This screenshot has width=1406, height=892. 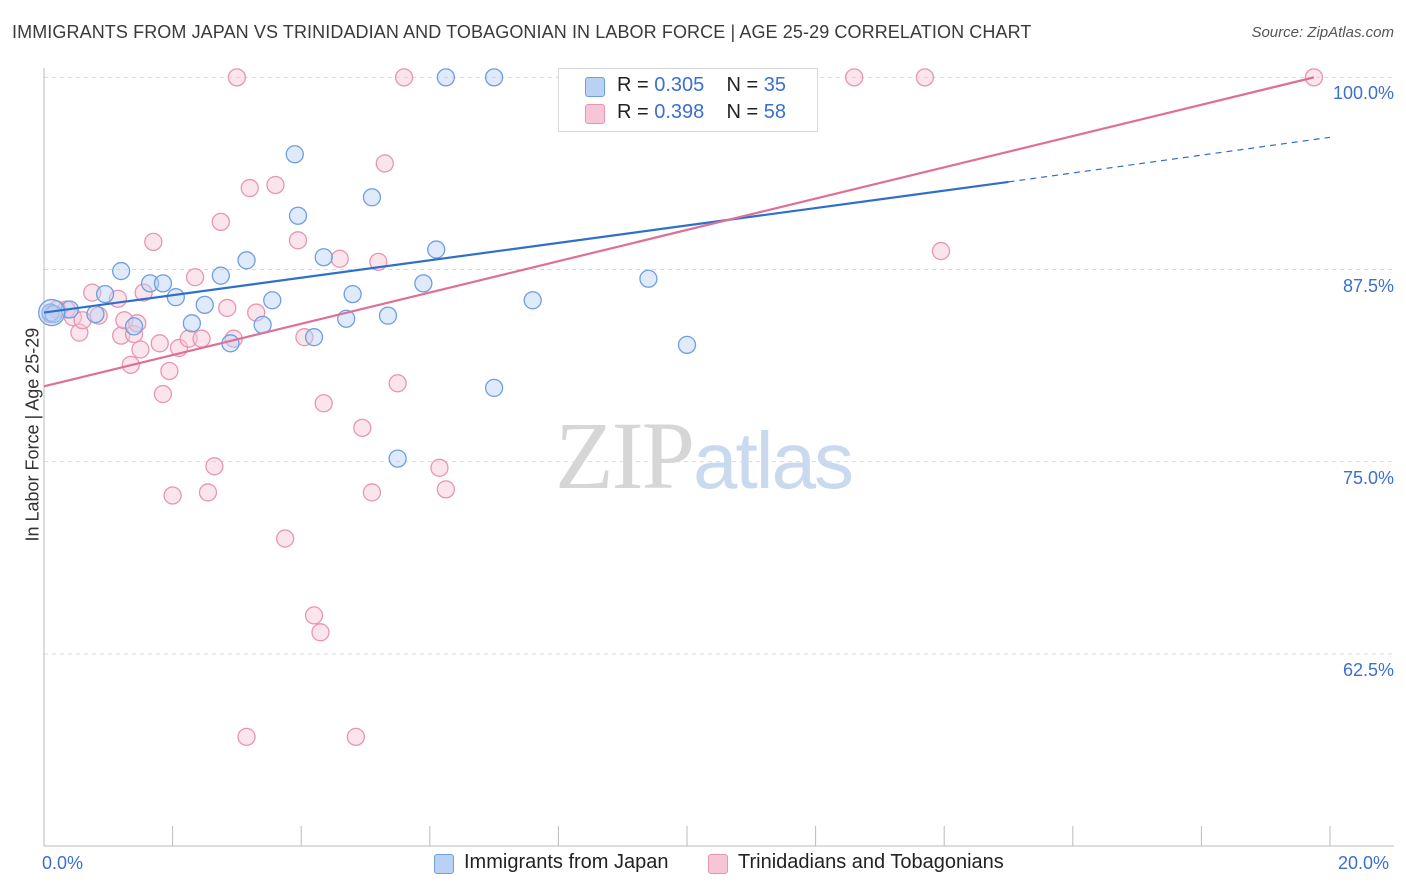 I want to click on y-axis-title: In Labor Force | Age 25-29, so click(x=32, y=434).